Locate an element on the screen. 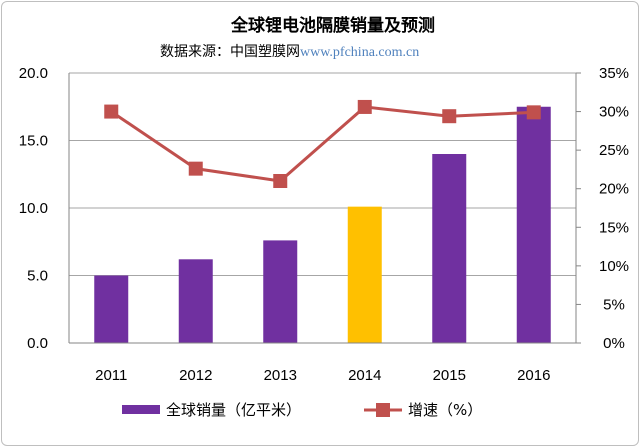 The width and height of the screenshot is (640, 447). growth-marker-2013 is located at coordinates (280, 181).